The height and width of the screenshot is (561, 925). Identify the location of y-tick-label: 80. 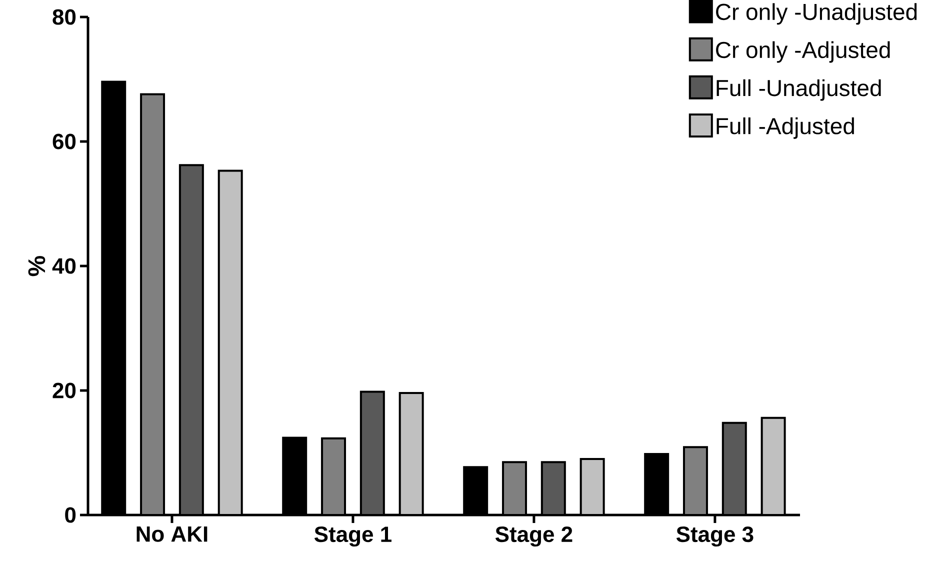
(64, 17).